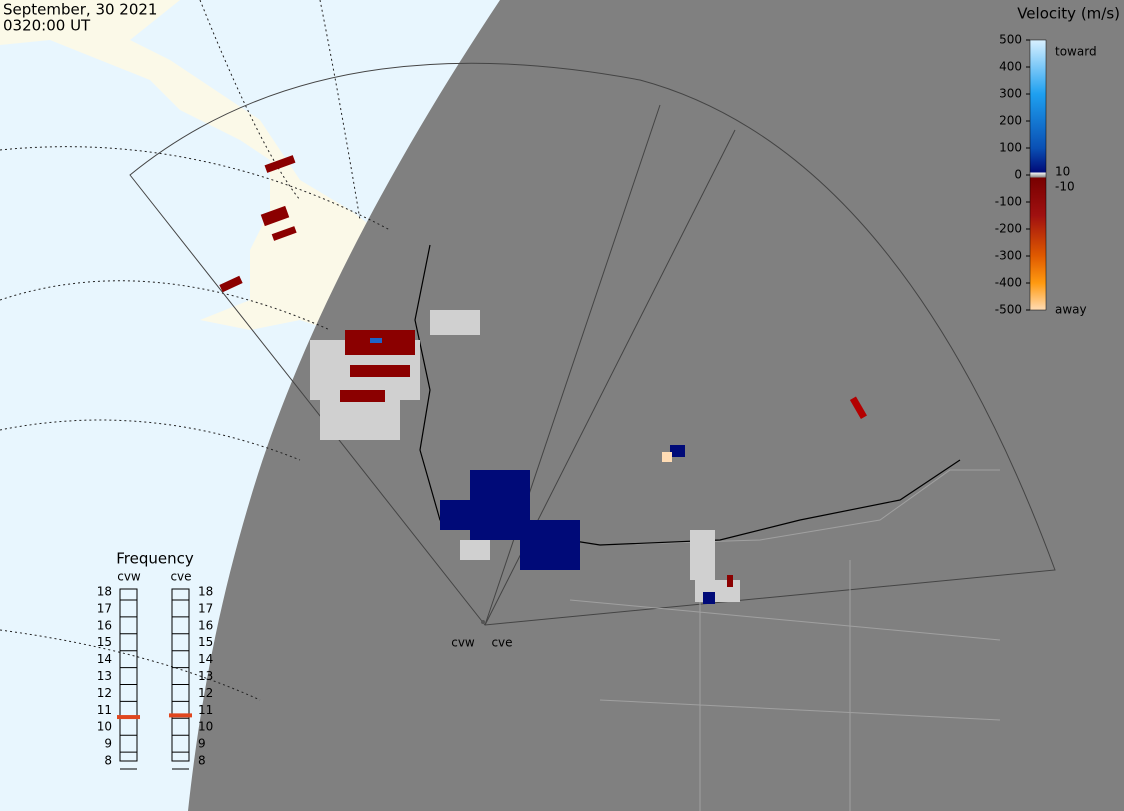  Describe the element at coordinates (1068, 14) in the screenshot. I see `velocity-title: Velocity (m/s)` at that location.